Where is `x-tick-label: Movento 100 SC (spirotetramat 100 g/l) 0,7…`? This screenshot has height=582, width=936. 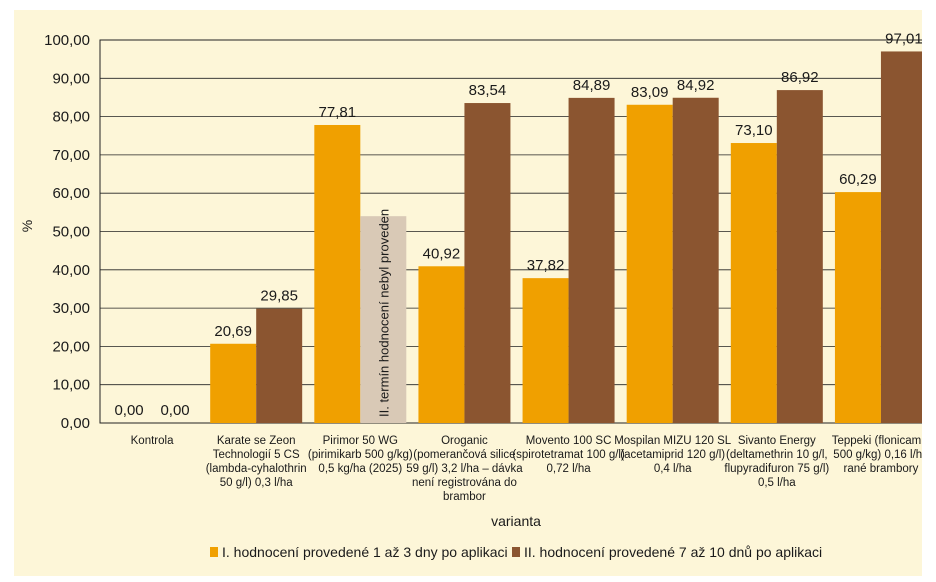
x-tick-label: Movento 100 SC (spirotetramat 100 g/l) 0,7… is located at coordinates (568, 455).